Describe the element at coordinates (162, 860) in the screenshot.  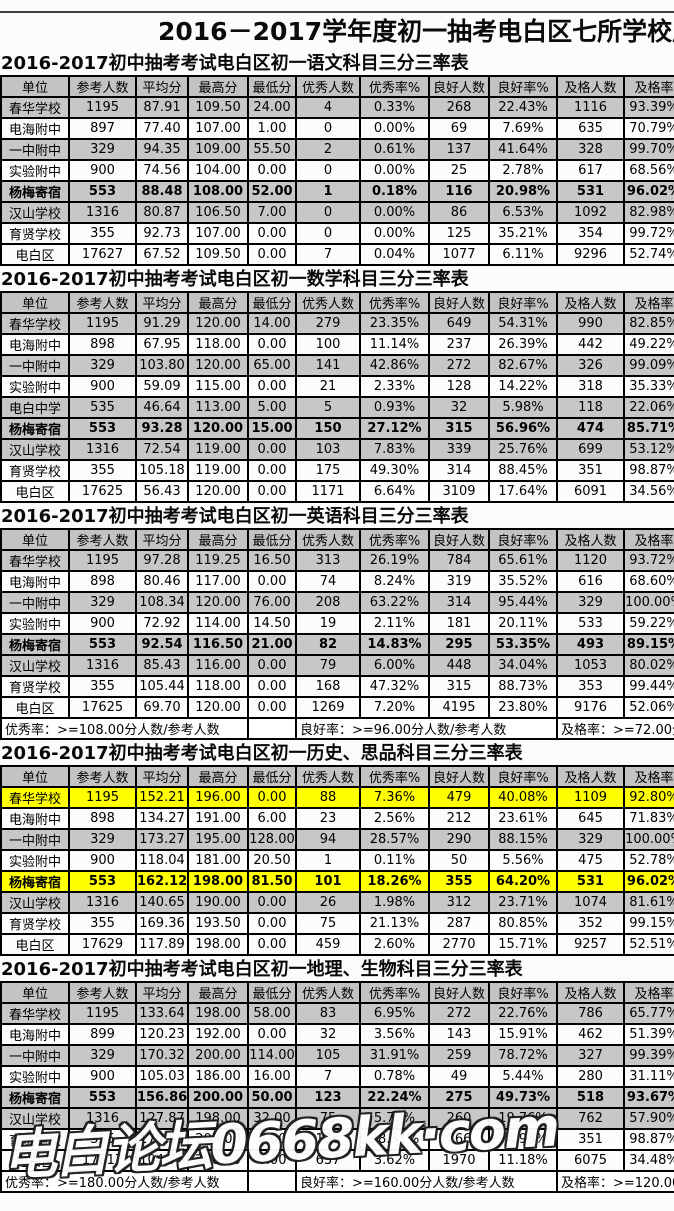
I see `value-cell: 118.04` at that location.